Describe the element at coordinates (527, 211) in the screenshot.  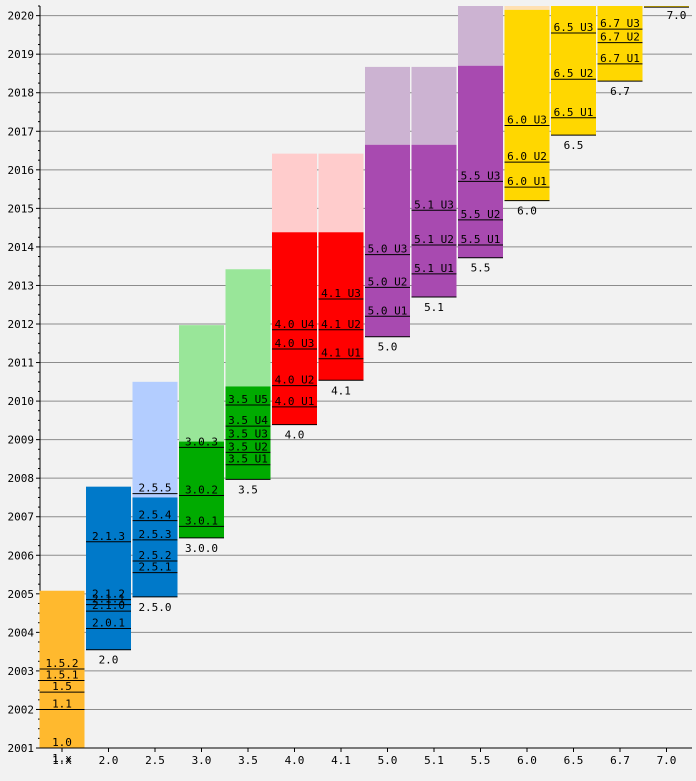
I see `release-label-10: 6.0` at that location.